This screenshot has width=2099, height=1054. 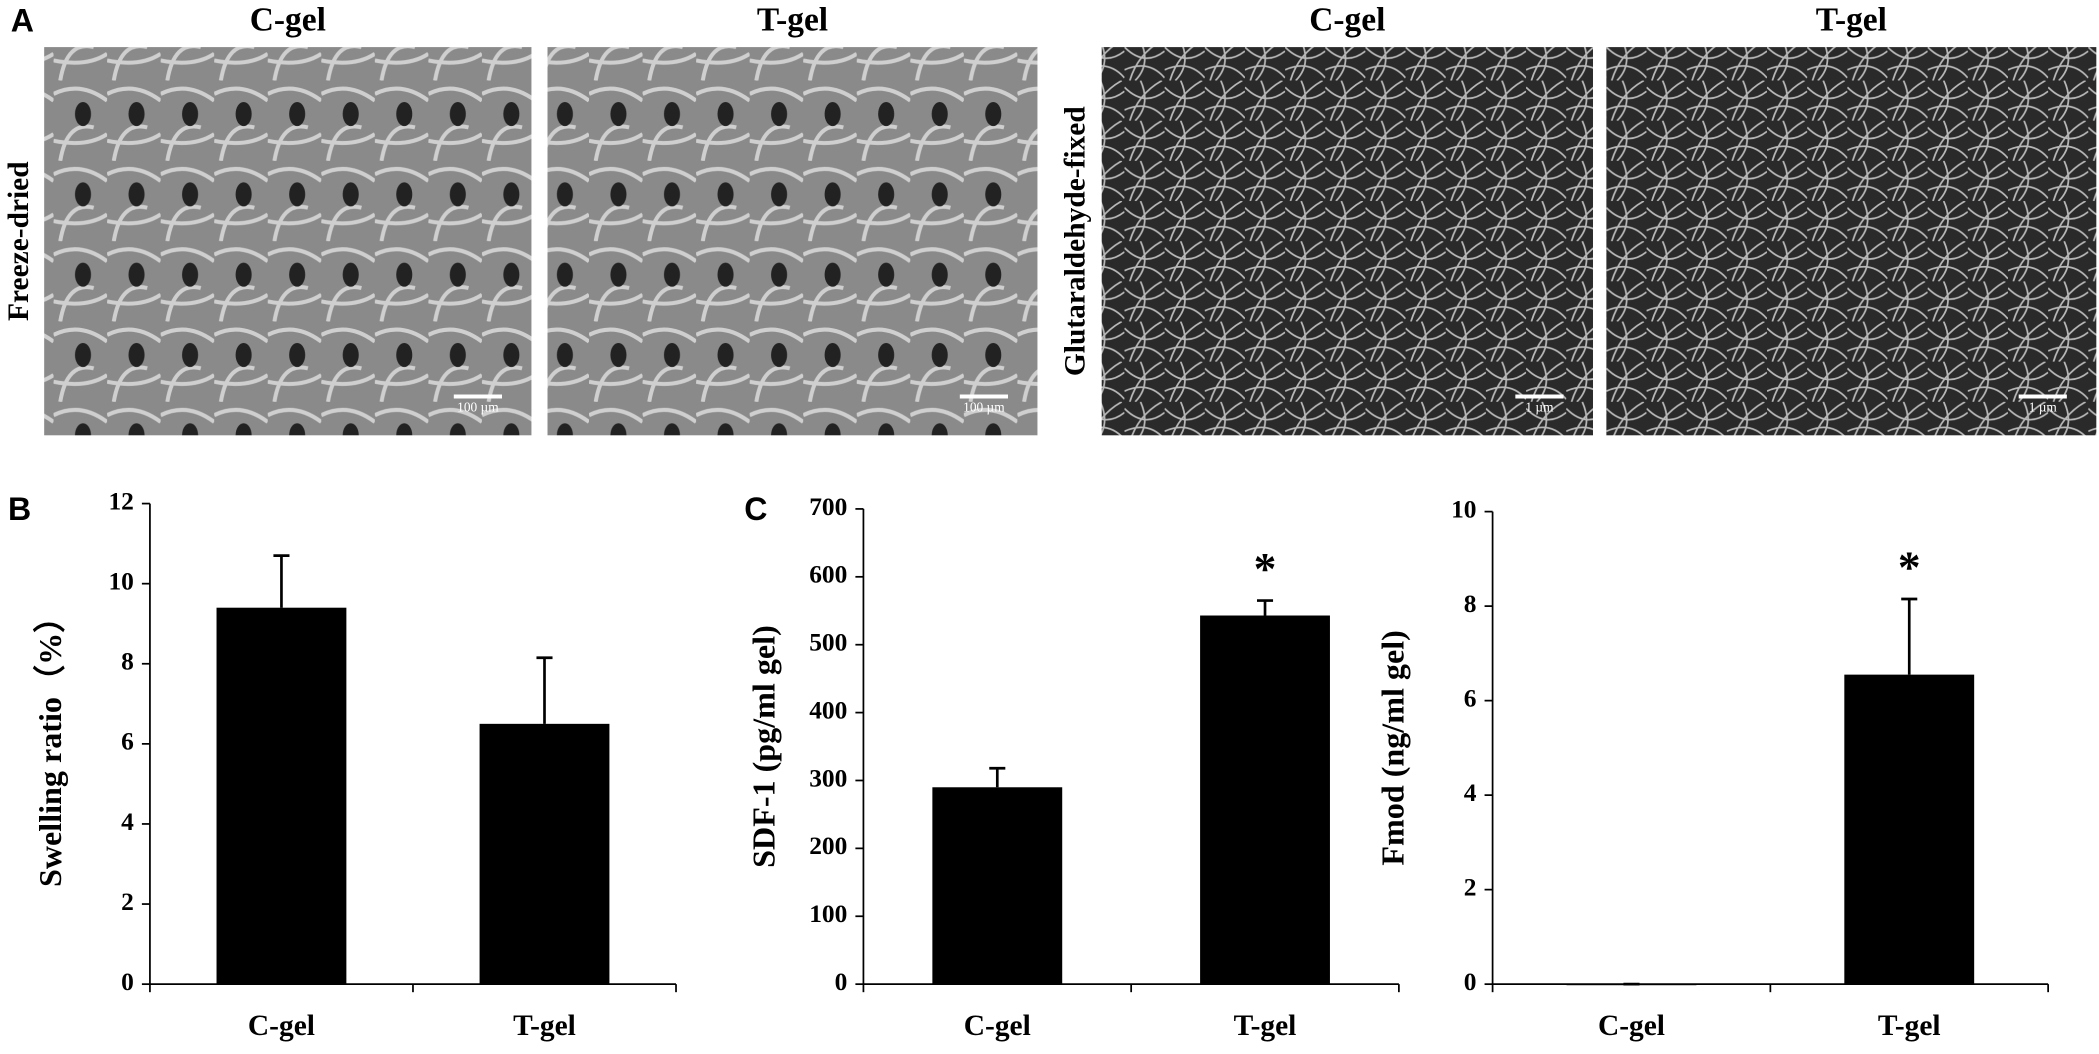 I want to click on y-tick-label: 100, so click(x=828, y=913).